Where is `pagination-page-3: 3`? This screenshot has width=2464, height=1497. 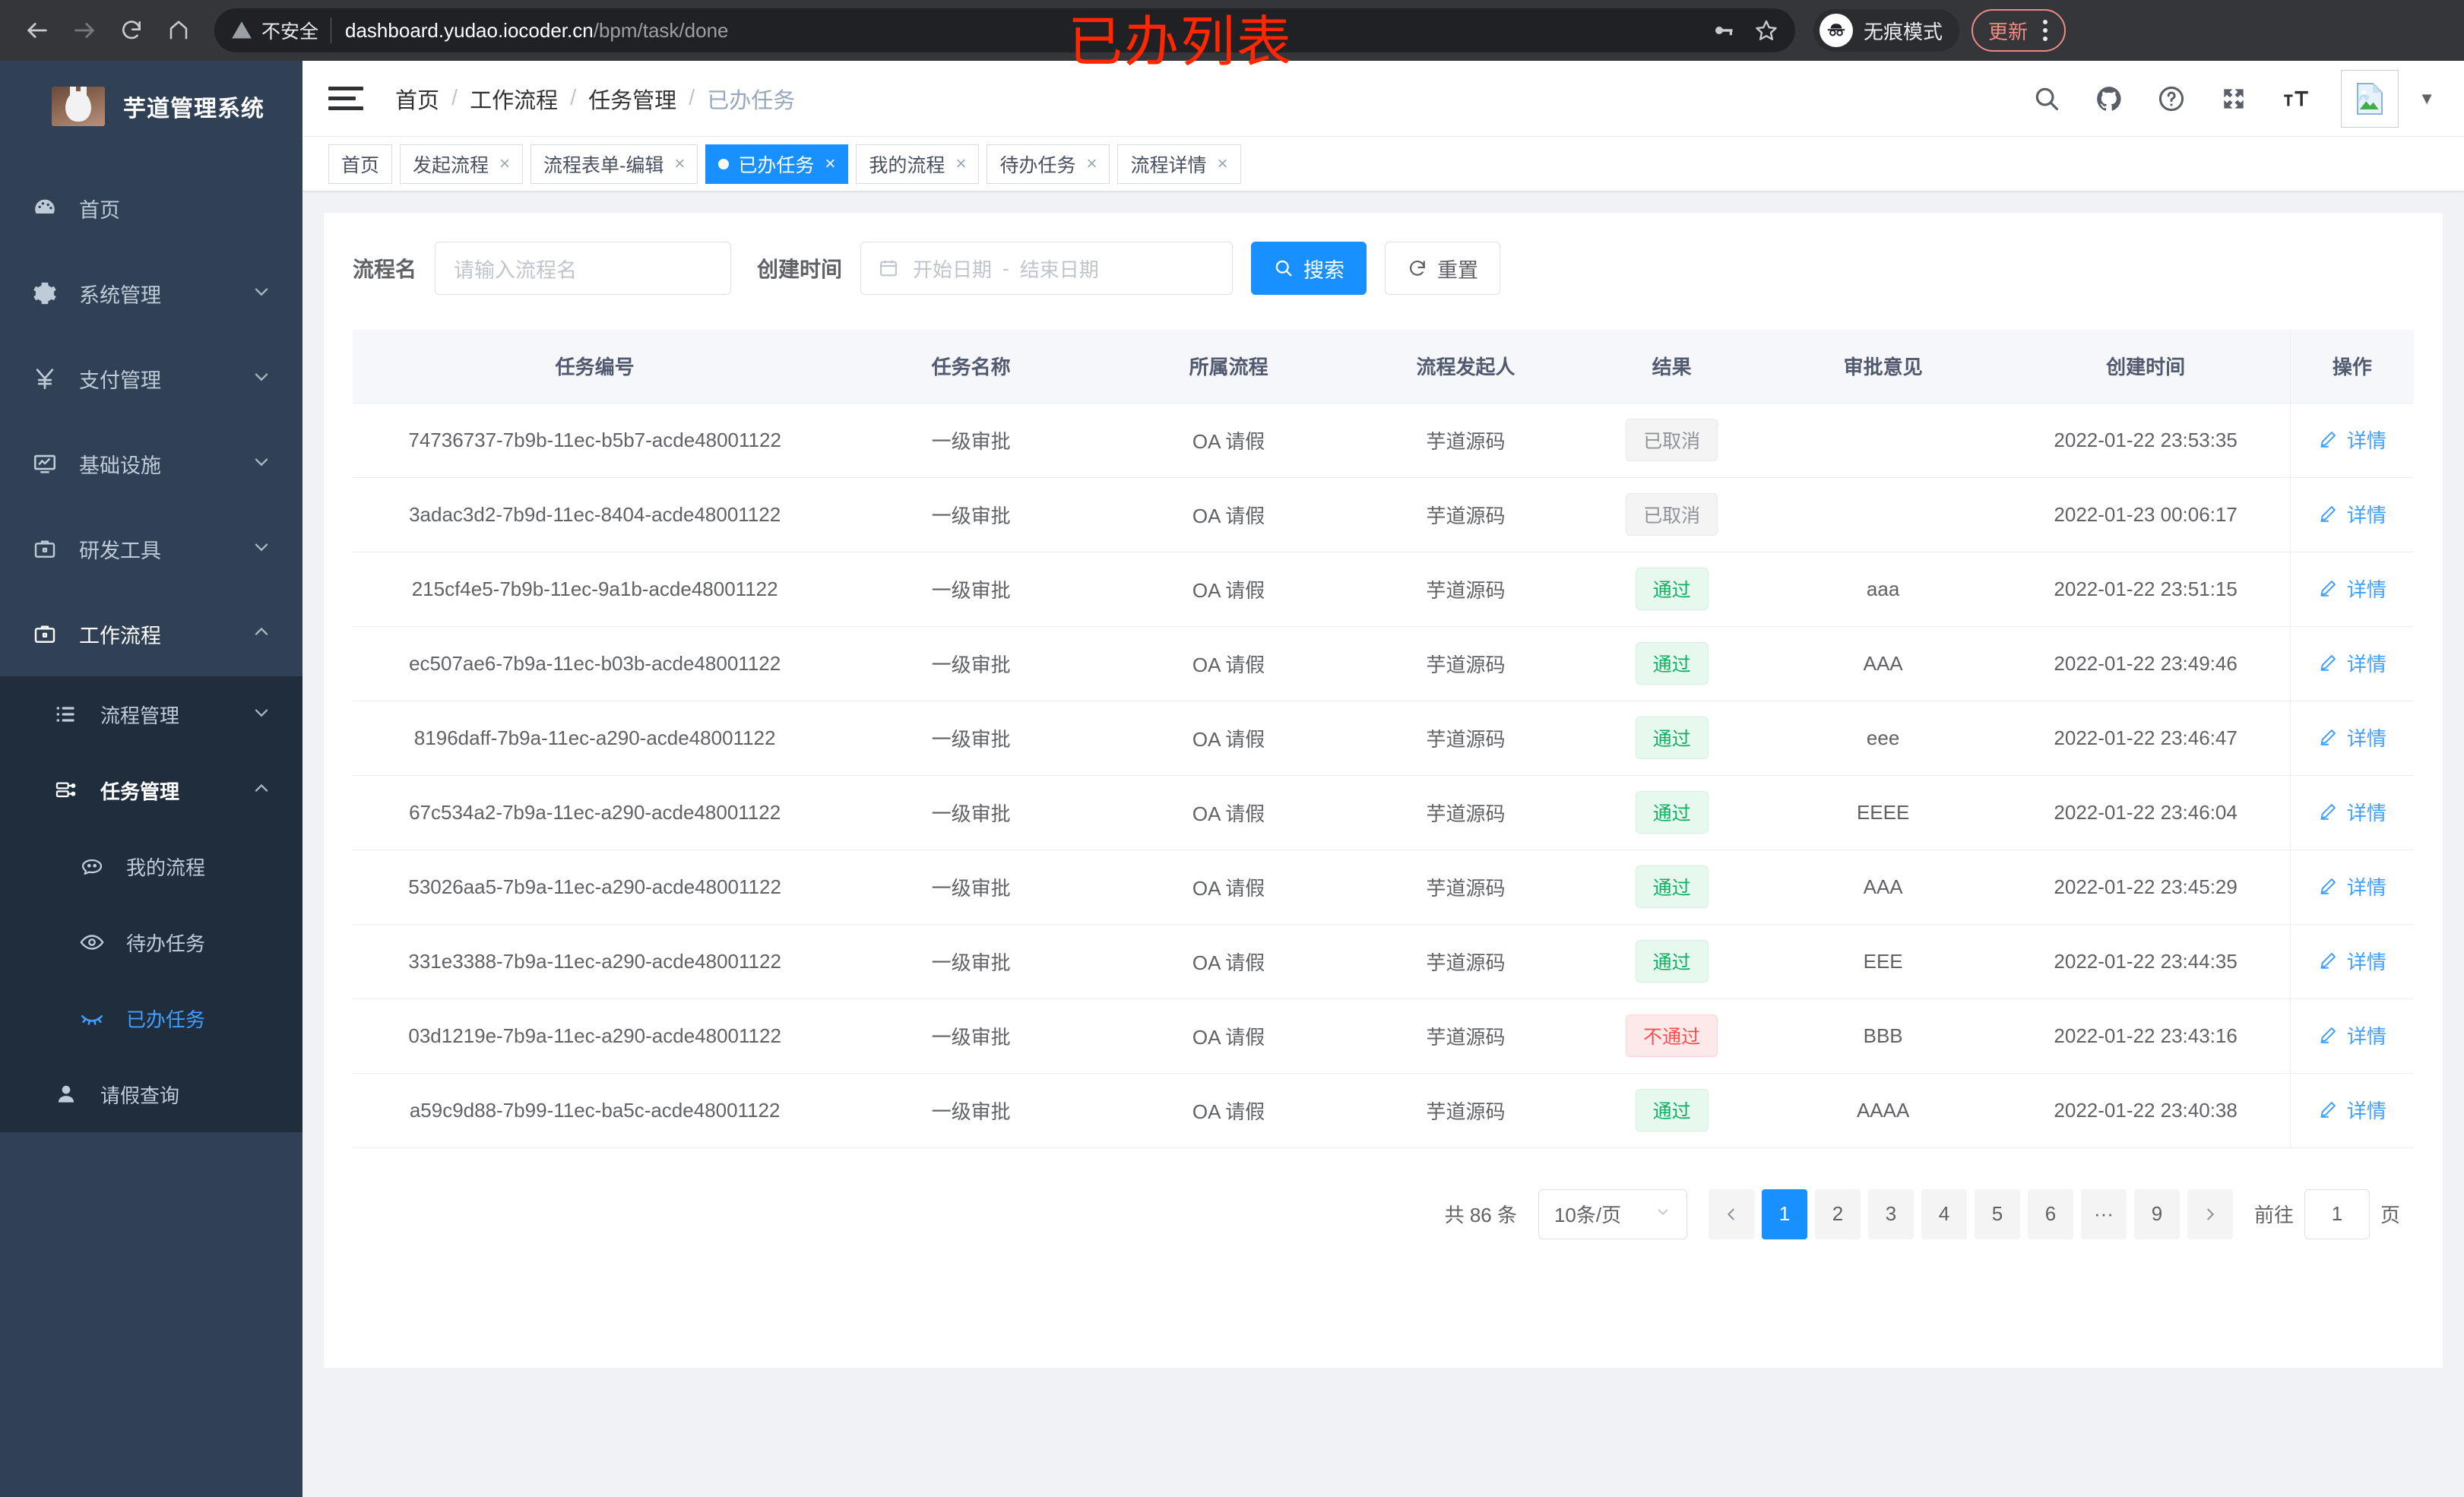
pagination-page-3: 3 is located at coordinates (1890, 1213).